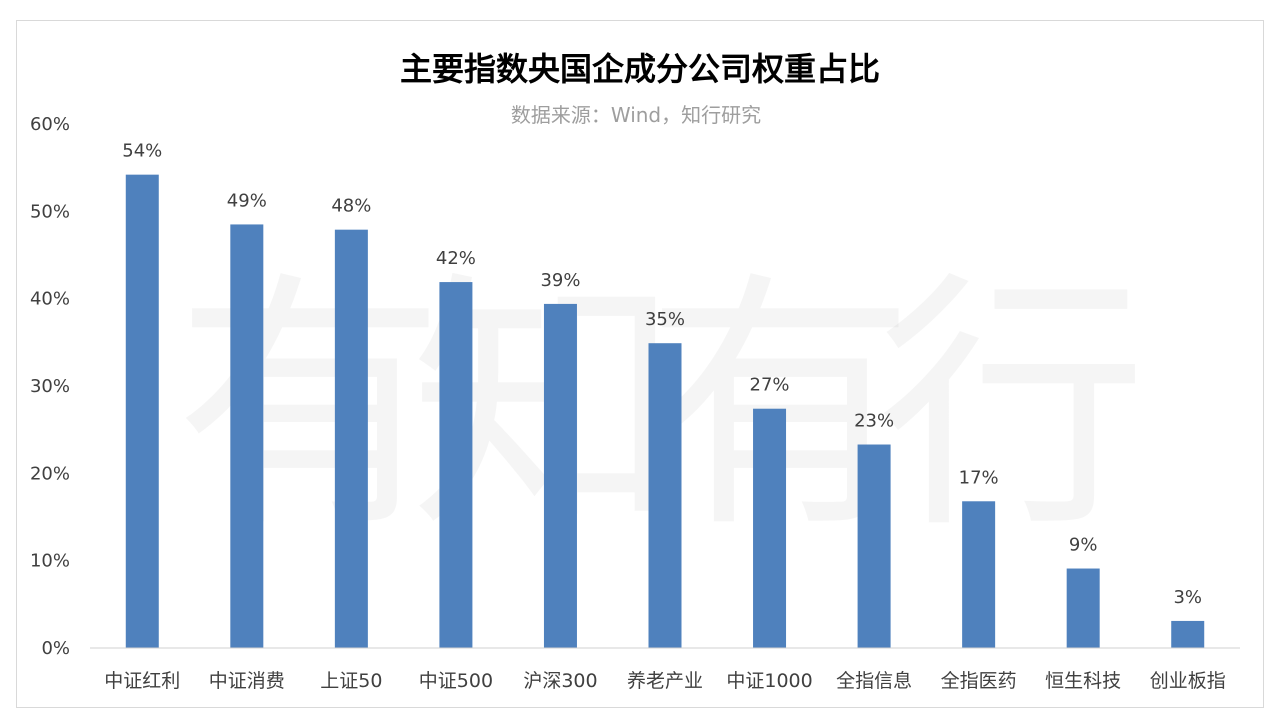 Image resolution: width=1280 pixels, height=724 pixels. I want to click on x-tick-label: 沪深300, so click(560, 681).